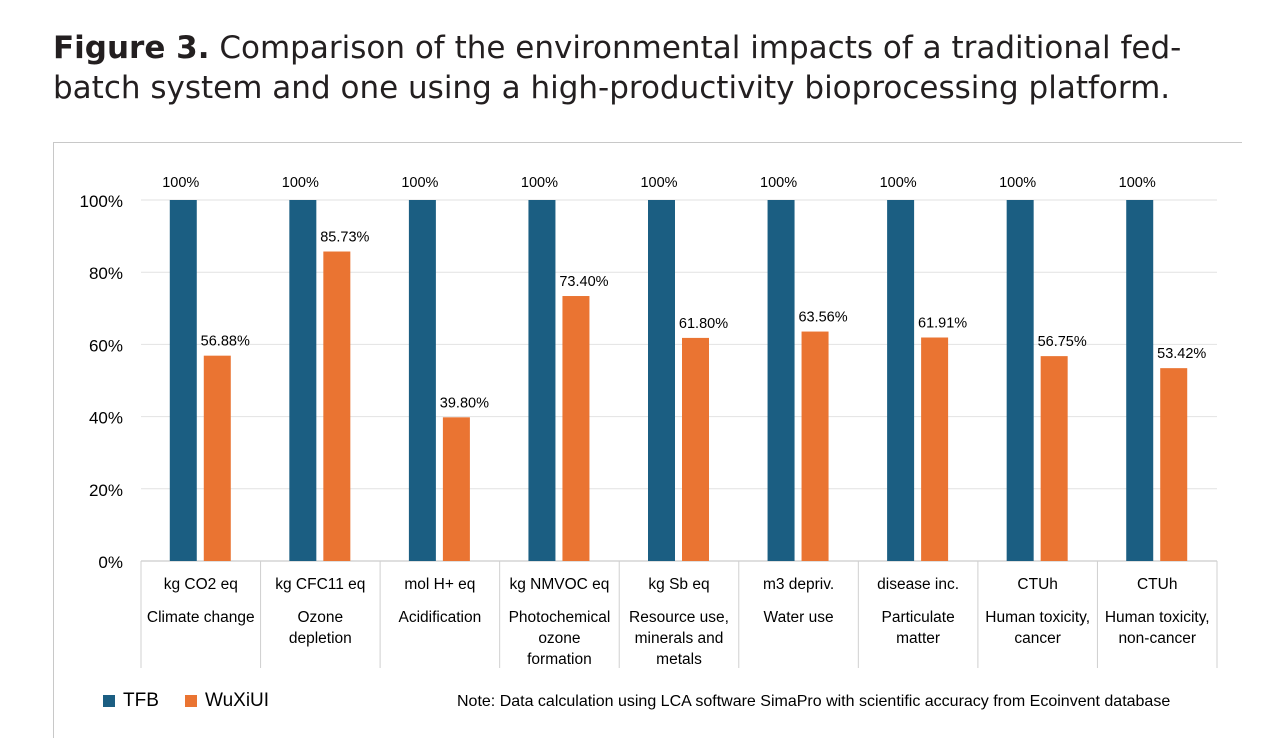 This screenshot has height=738, width=1280. I want to click on category-unit-label: kg CFC11 eq, so click(320, 584).